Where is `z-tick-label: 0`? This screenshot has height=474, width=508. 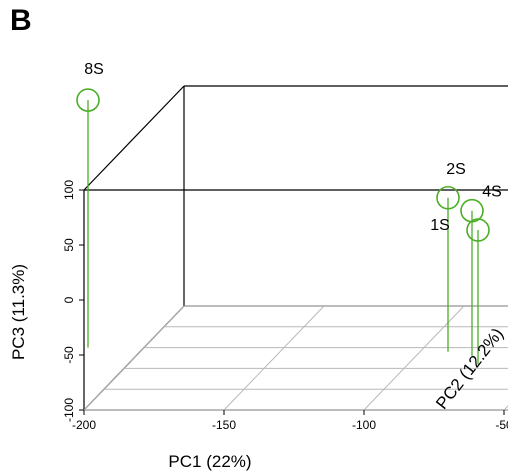
z-tick-label: 0 is located at coordinates (69, 299).